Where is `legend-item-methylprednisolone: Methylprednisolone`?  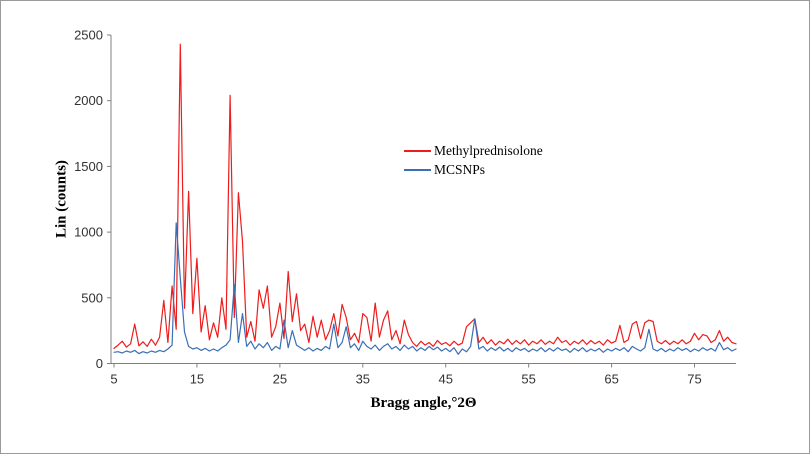
legend-item-methylprednisolone: Methylprednisolone is located at coordinates (473, 150).